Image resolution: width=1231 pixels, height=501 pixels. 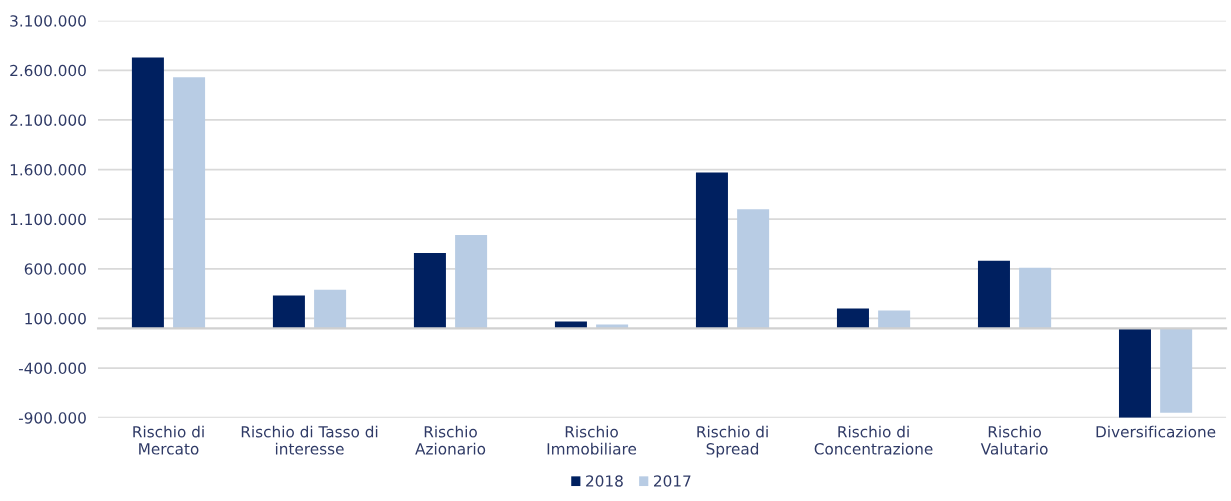 I want to click on y-tick-label: -900.000, so click(x=52, y=418).